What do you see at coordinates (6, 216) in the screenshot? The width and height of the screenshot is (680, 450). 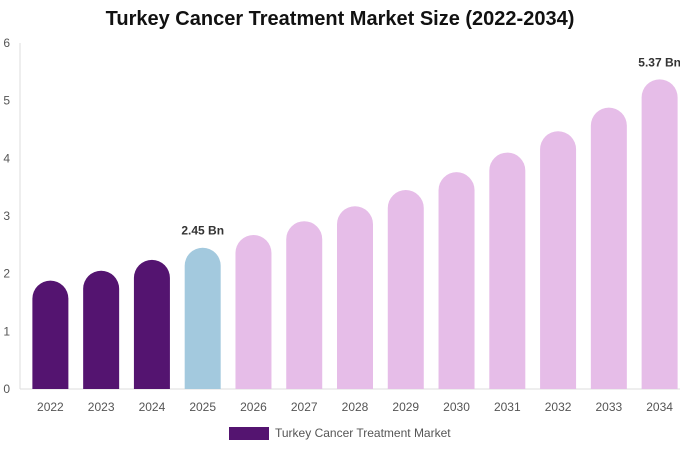 I see `y-tick-label: 3` at bounding box center [6, 216].